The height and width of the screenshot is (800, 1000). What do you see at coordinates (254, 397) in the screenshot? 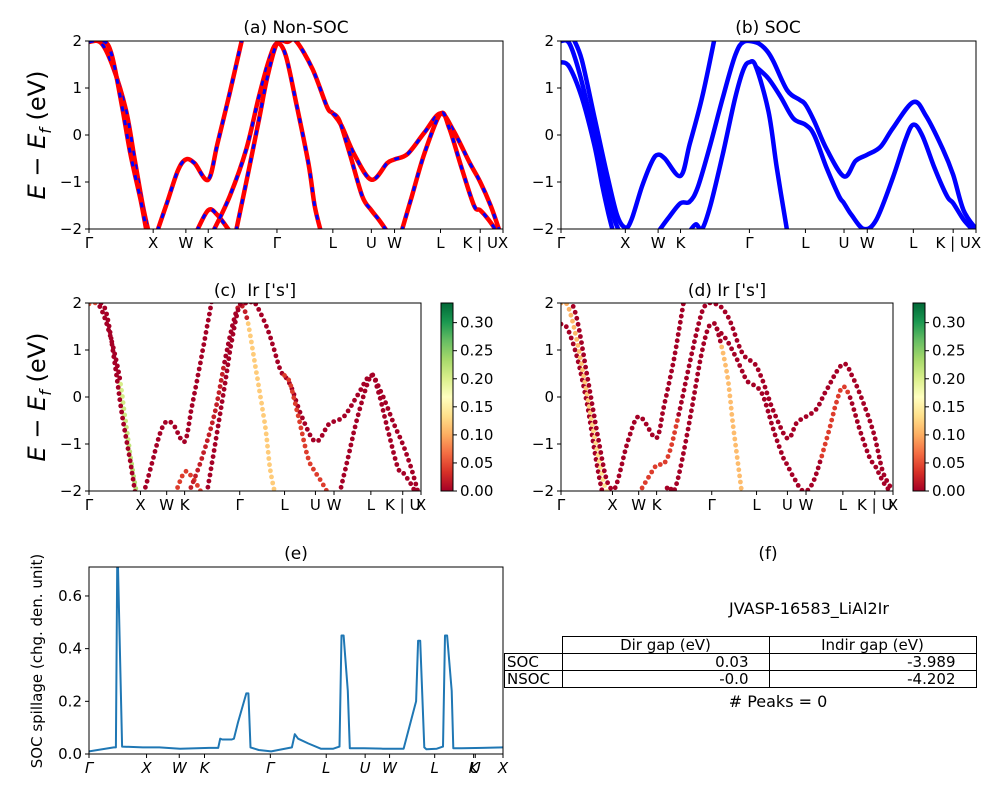
I see `panel-c-points` at bounding box center [254, 397].